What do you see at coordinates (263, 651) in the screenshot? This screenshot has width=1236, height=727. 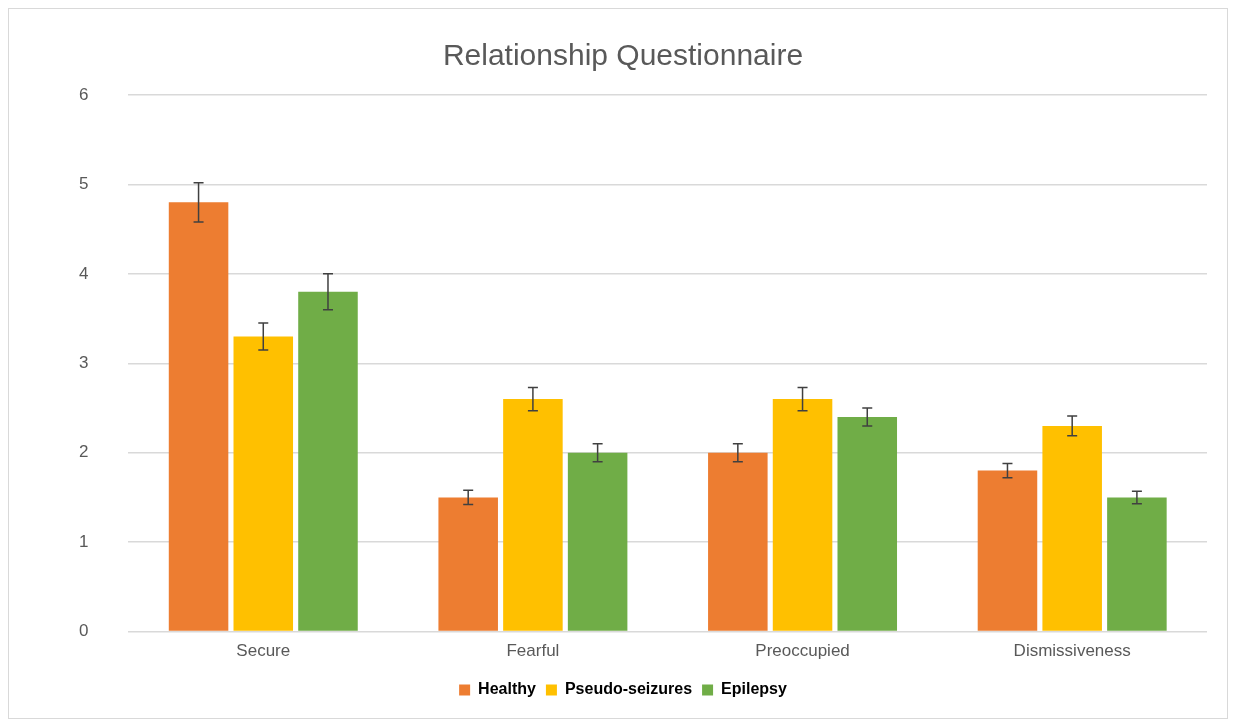 I see `x-tick-label: Secure` at bounding box center [263, 651].